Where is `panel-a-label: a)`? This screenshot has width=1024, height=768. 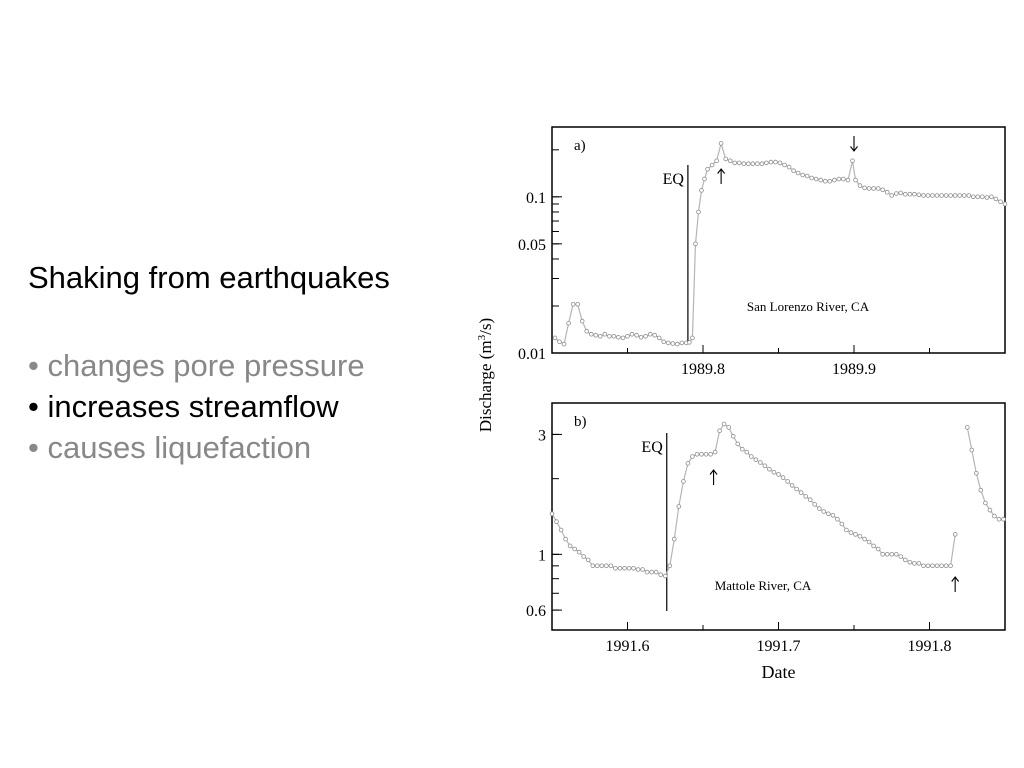 panel-a-label: a) is located at coordinates (580, 146).